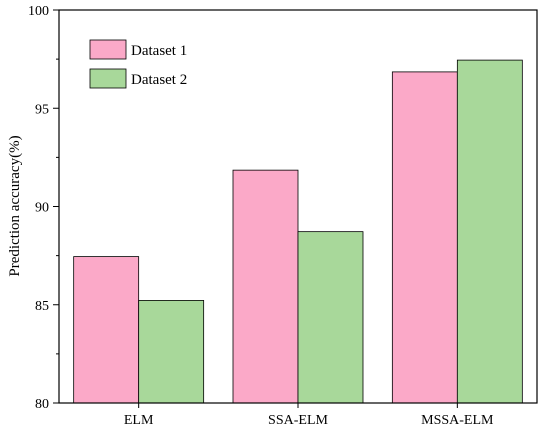  I want to click on legend-label-series-2: Dataset 2, so click(159, 80).